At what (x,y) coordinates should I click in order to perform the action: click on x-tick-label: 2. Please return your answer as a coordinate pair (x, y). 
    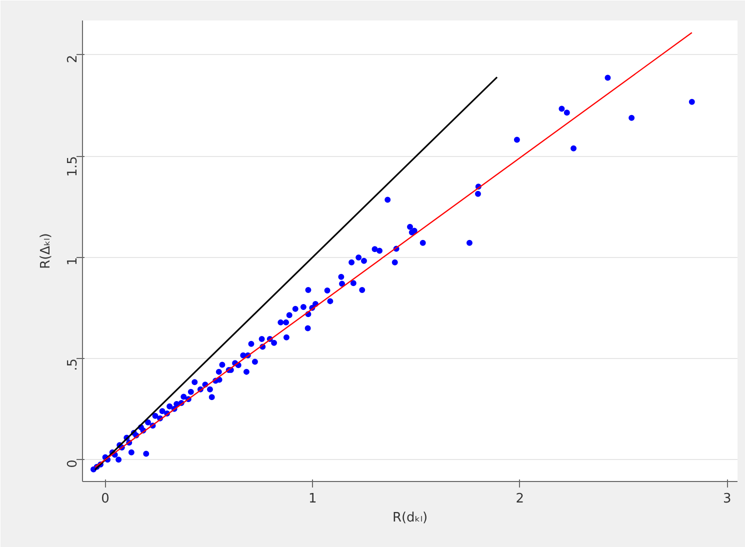
    Looking at the image, I should click on (520, 499).